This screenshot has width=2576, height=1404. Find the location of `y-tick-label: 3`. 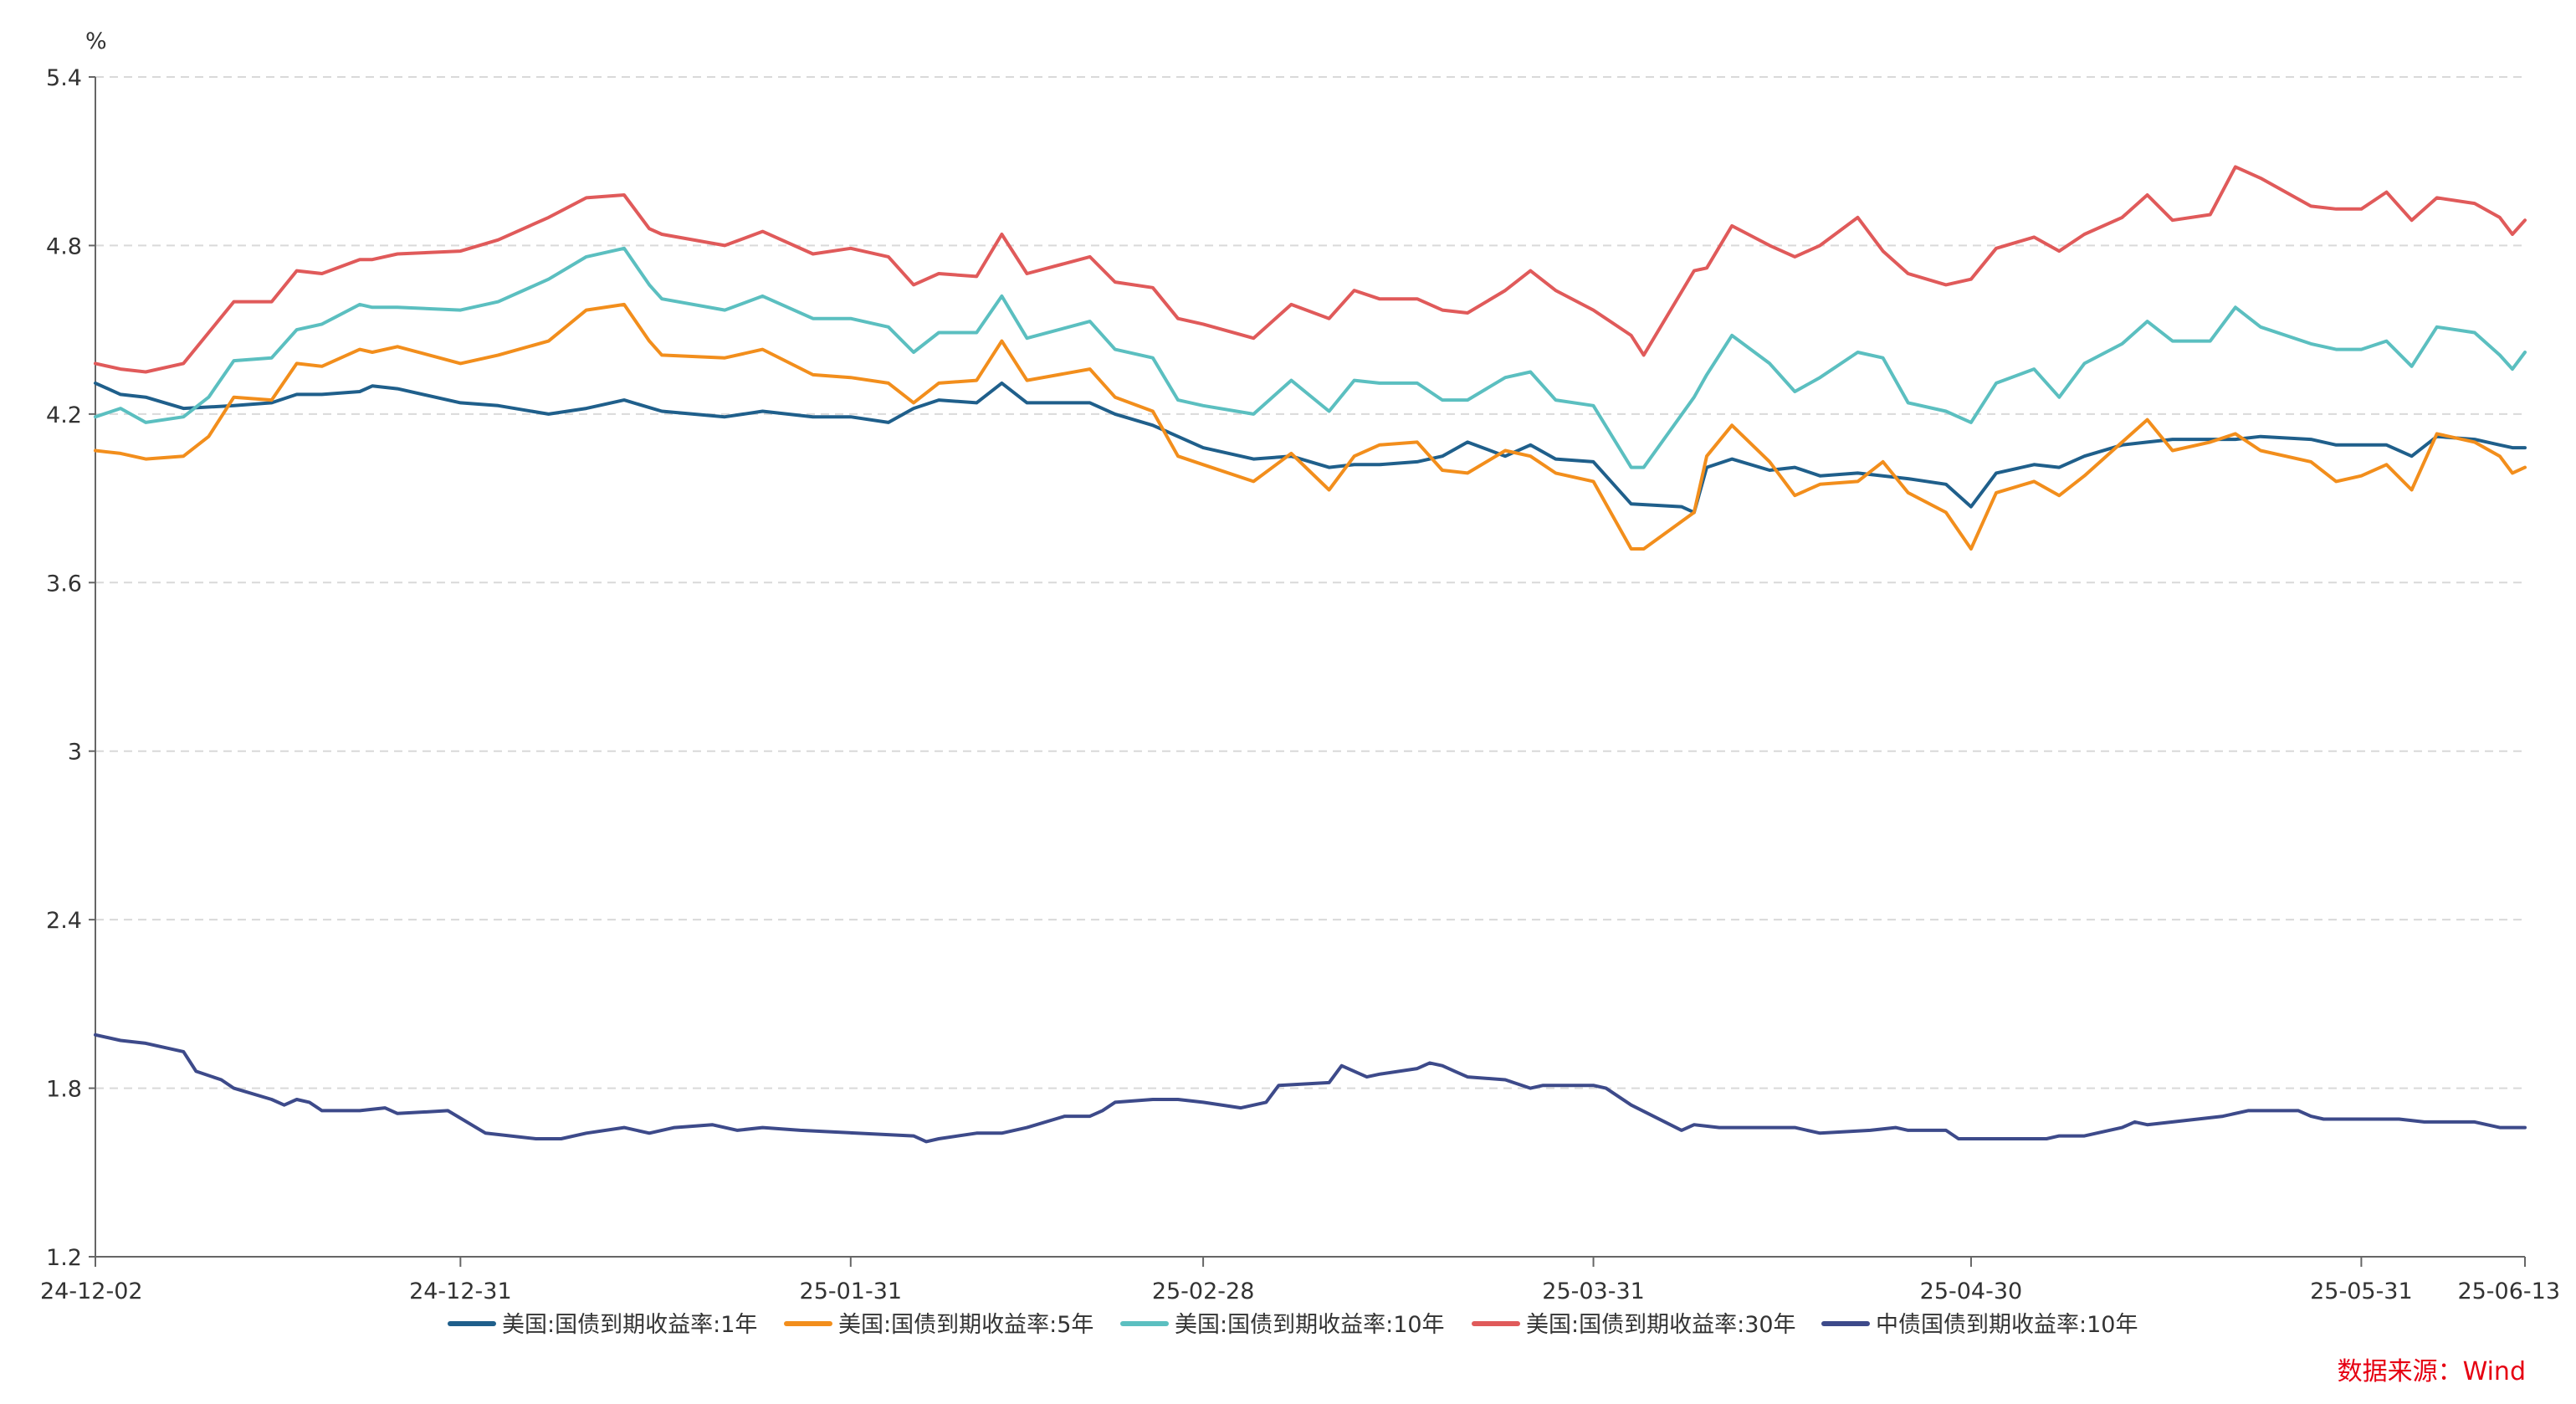

y-tick-label: 3 is located at coordinates (75, 753).